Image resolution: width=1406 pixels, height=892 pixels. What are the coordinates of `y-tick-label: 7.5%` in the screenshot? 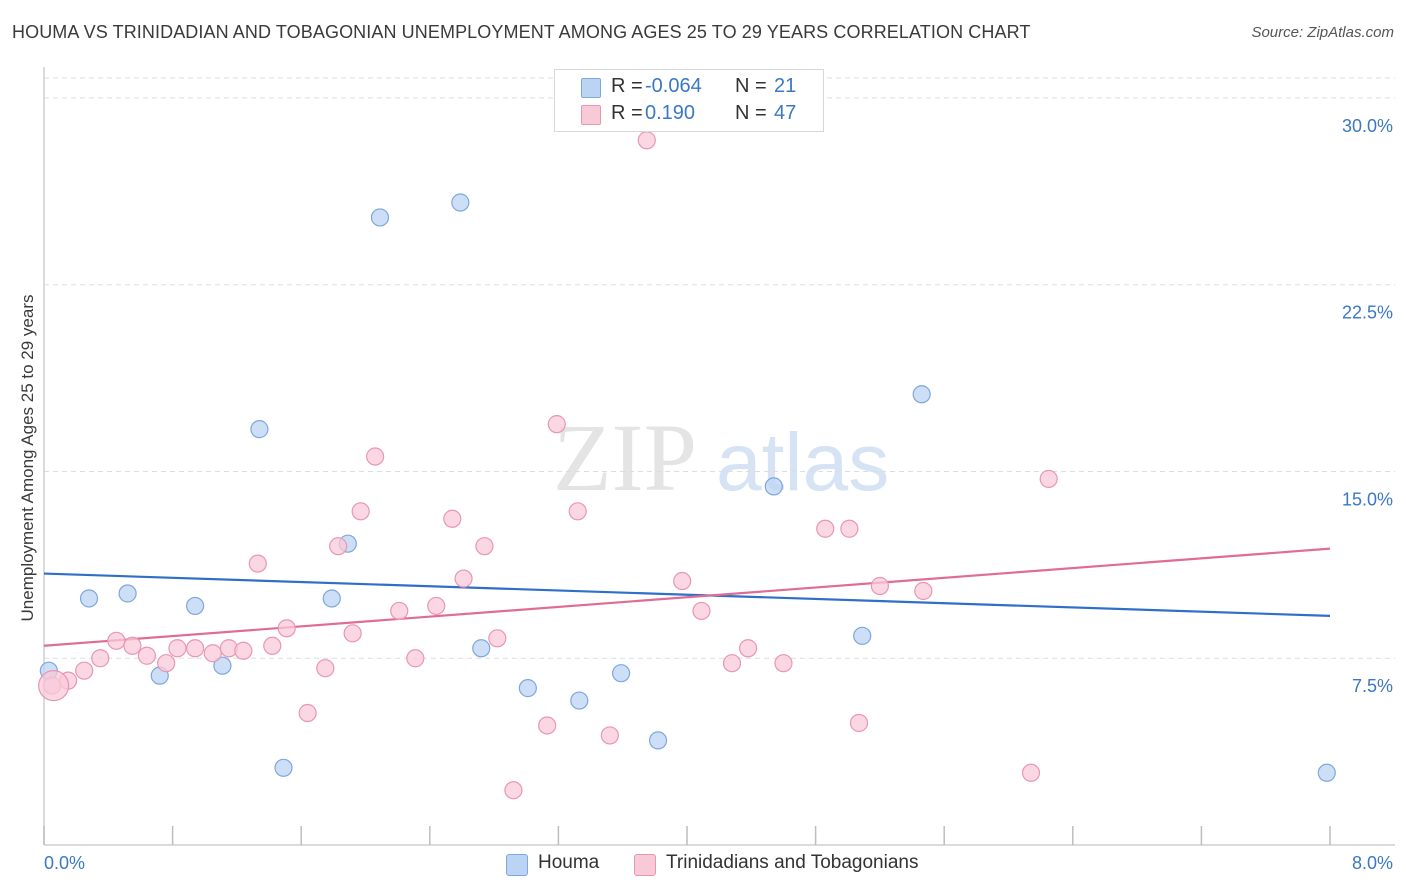 It's located at (1372, 686).